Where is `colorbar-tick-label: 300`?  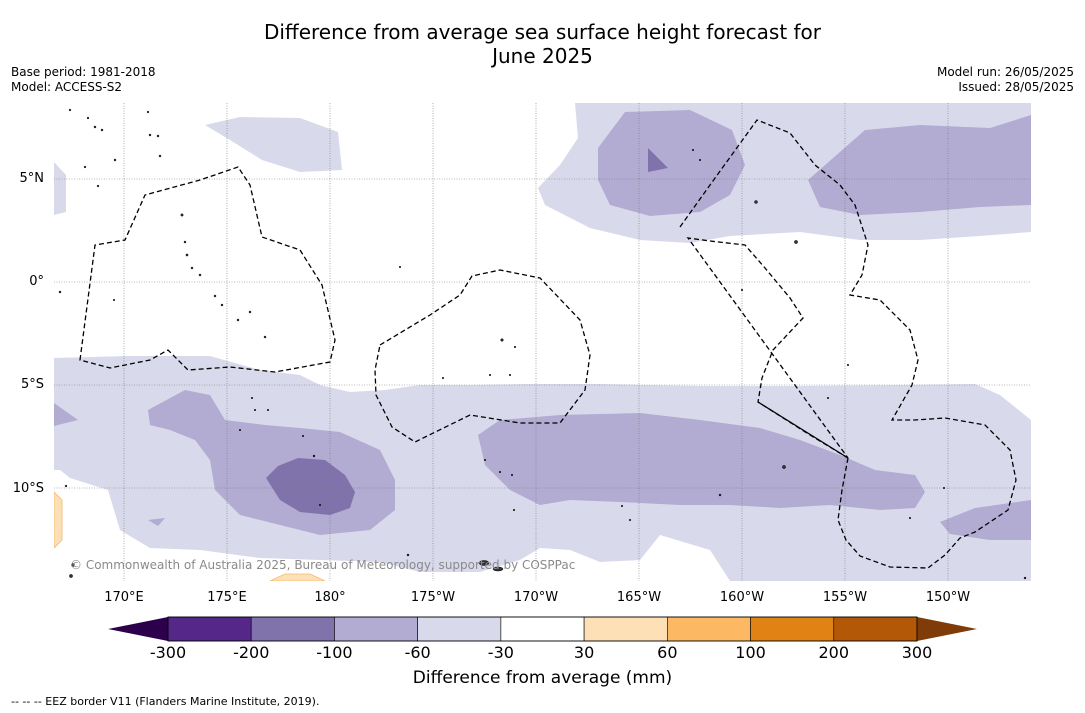
colorbar-tick-label: 300 is located at coordinates (917, 652).